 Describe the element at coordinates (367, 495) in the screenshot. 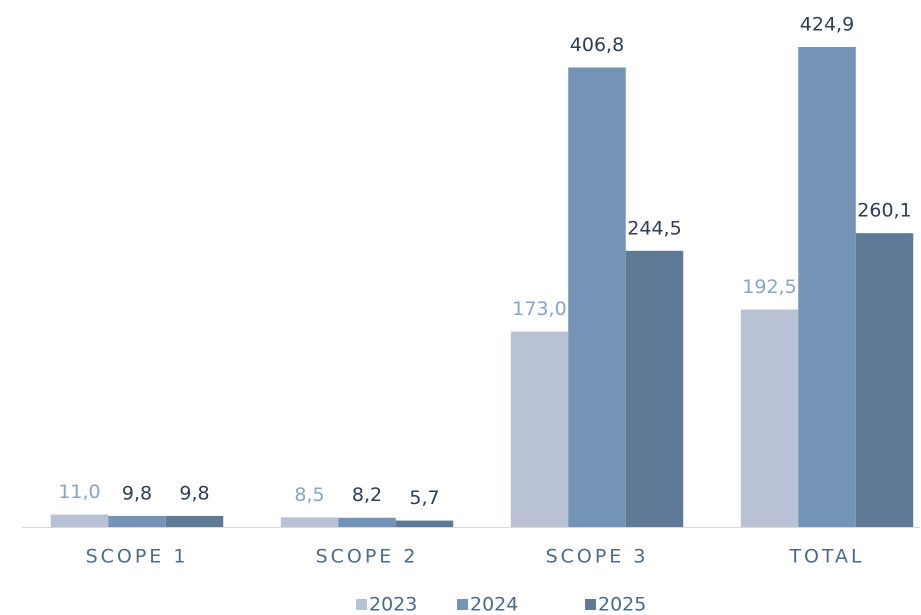

I see `value-label: 8,2` at that location.